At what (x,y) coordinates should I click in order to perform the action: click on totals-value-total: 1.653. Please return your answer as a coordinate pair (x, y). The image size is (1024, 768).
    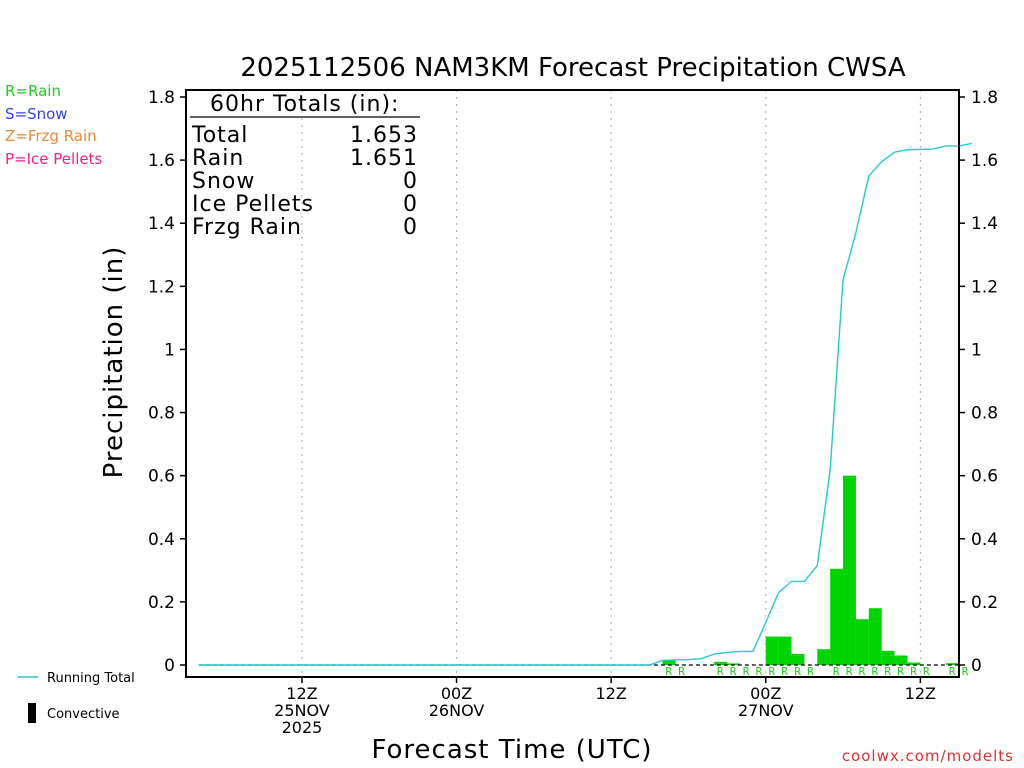
    Looking at the image, I should click on (384, 135).